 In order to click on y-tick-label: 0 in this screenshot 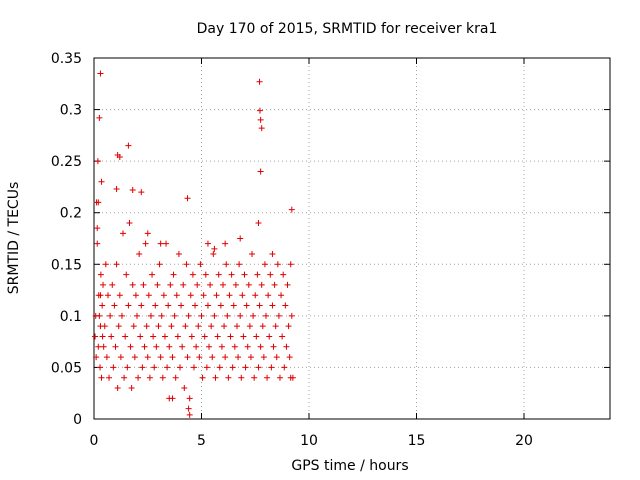, I will do `click(77, 420)`.